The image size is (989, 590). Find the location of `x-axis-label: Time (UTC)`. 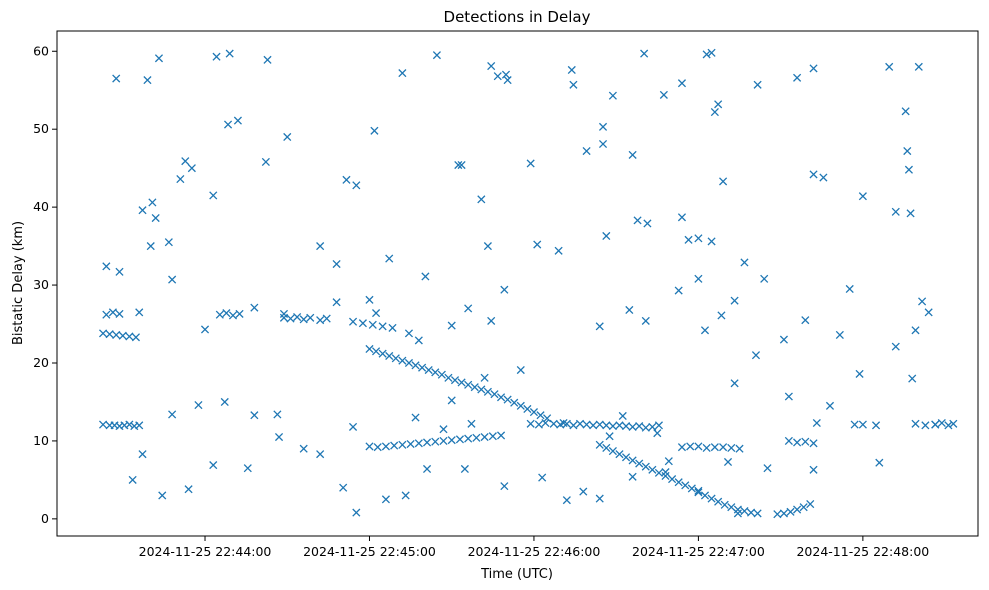

x-axis-label: Time (UTC) is located at coordinates (516, 574).